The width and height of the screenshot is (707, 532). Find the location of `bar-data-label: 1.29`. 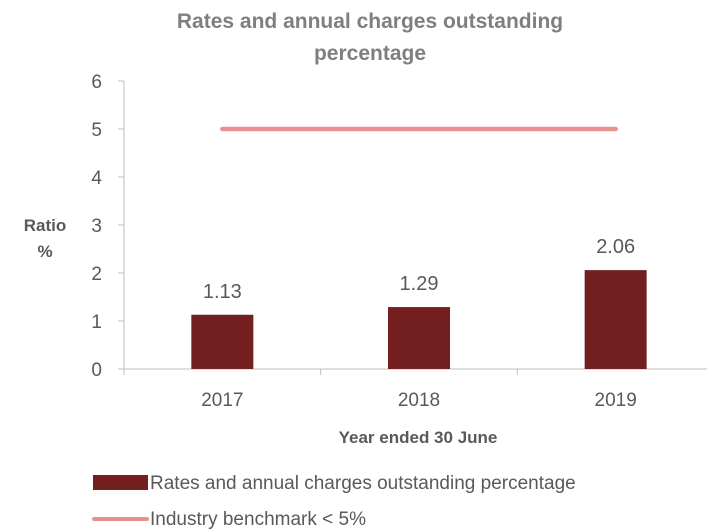

bar-data-label: 1.29 is located at coordinates (419, 284).